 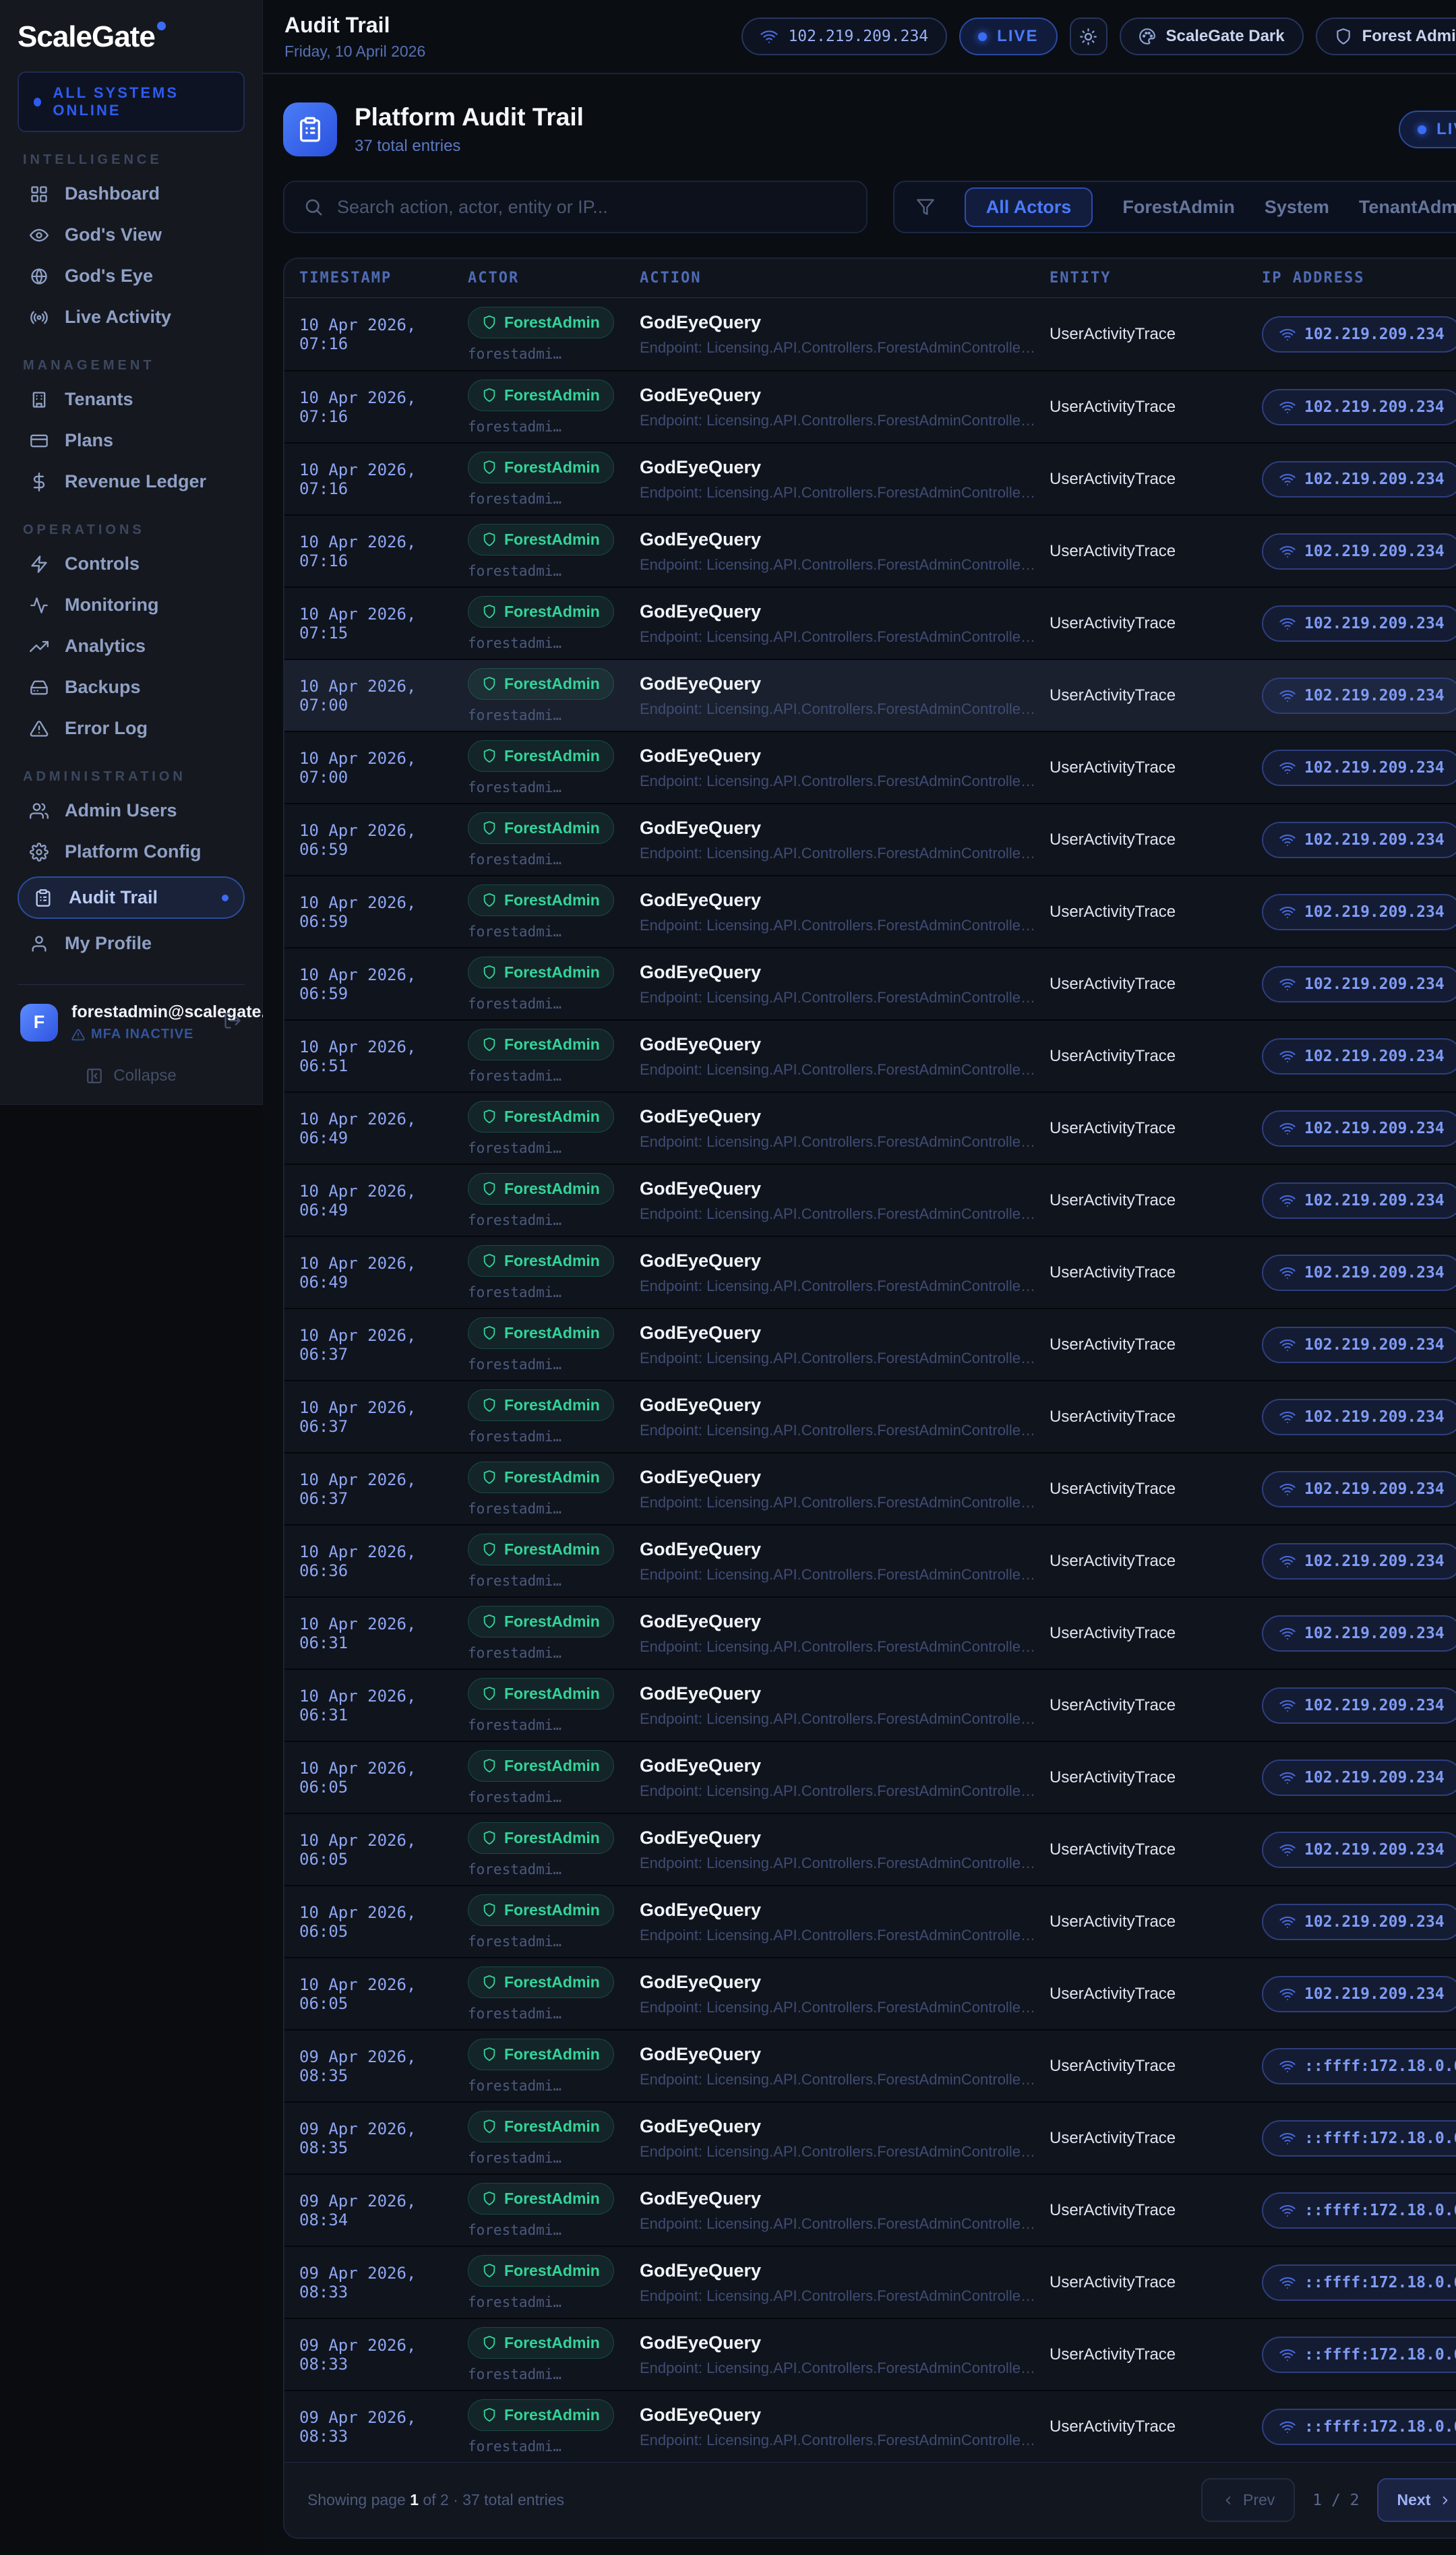 What do you see at coordinates (1248, 2500) in the screenshot?
I see `prev-page-button: Prev` at bounding box center [1248, 2500].